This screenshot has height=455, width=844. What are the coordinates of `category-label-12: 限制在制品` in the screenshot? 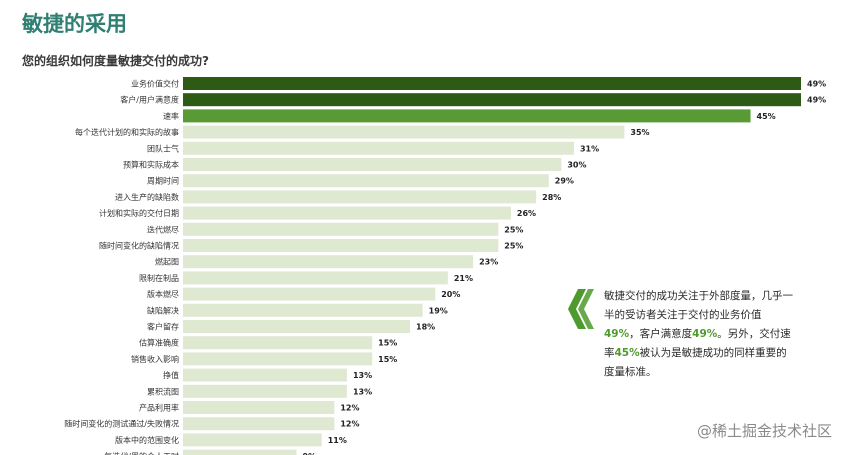 It's located at (159, 278).